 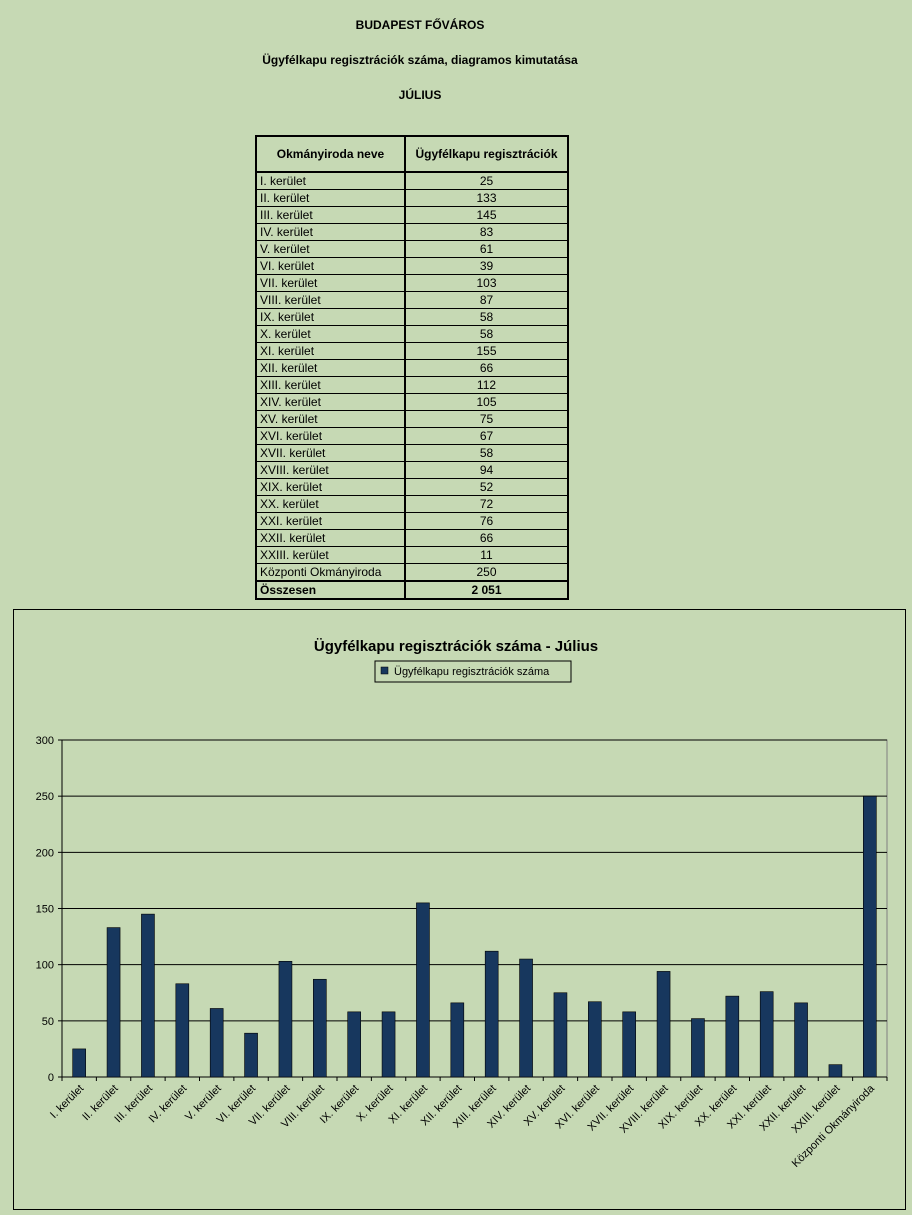 I want to click on office-name-cell: XVIII. kerület, so click(x=330, y=470).